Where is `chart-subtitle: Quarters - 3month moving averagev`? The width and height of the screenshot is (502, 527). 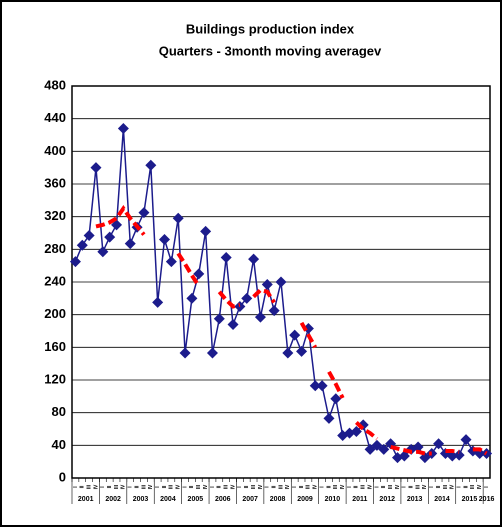 chart-subtitle: Quarters - 3month moving averagev is located at coordinates (270, 50).